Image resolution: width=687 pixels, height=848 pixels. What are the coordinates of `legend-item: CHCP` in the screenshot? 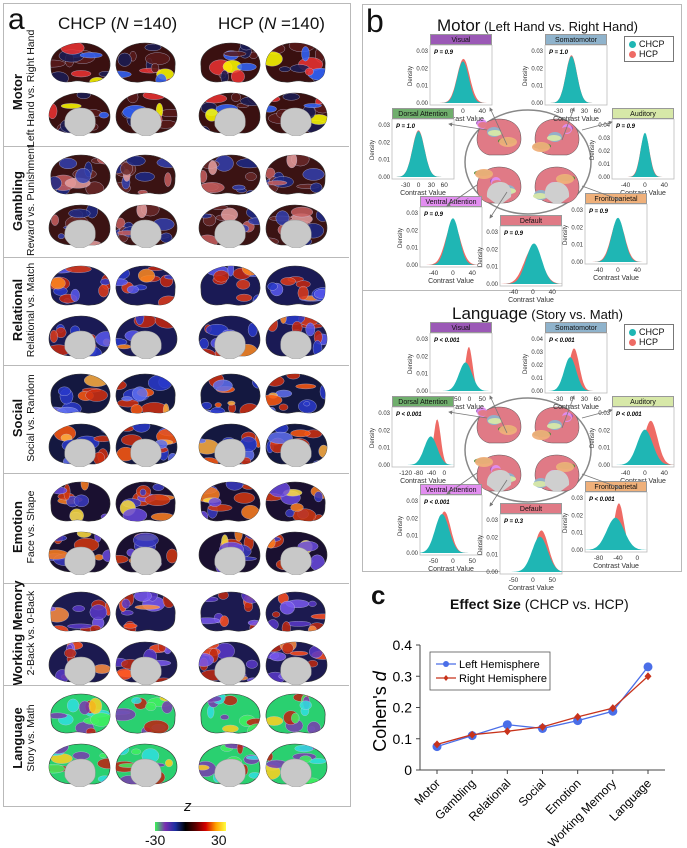 It's located at (649, 332).